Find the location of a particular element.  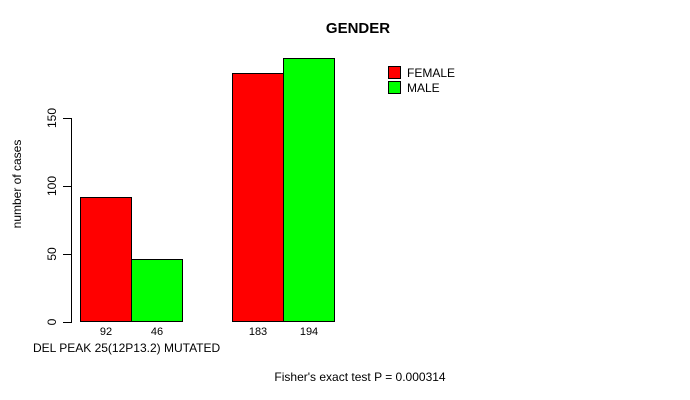

y-axis-line is located at coordinates (71, 220).